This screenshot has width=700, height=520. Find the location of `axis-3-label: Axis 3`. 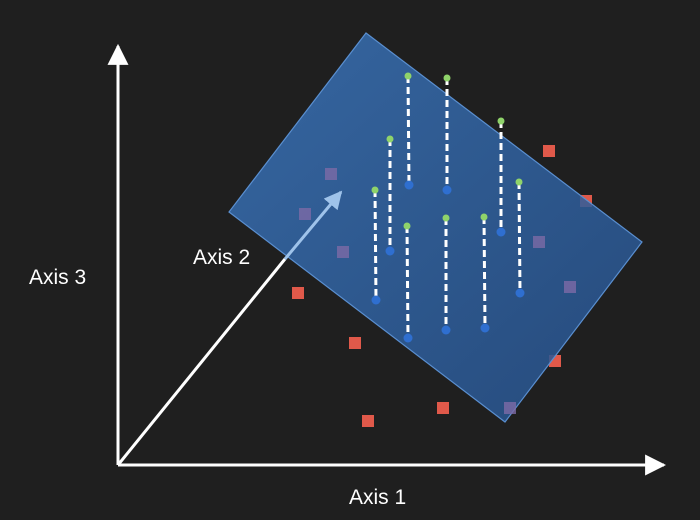

axis-3-label: Axis 3 is located at coordinates (58, 277).